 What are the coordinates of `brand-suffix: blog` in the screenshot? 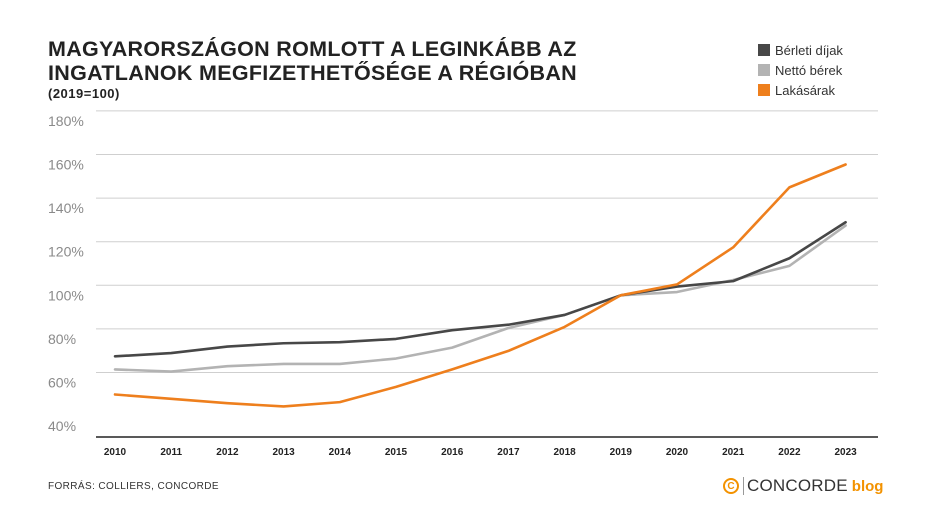 It's located at (867, 486).